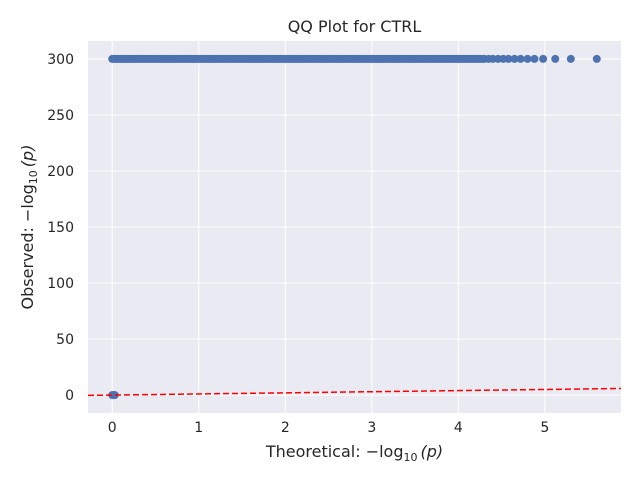  I want to click on y-tick-label: 200, so click(60, 172).